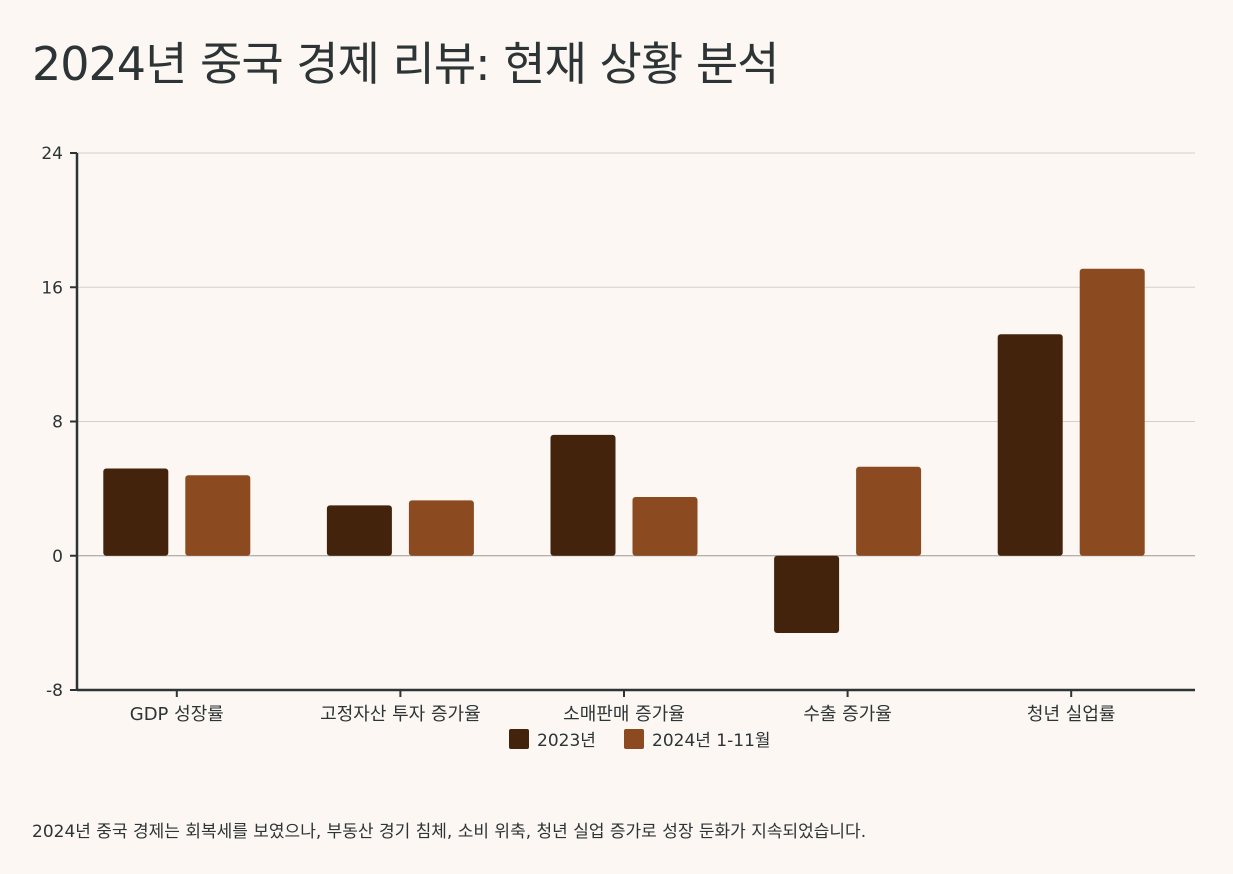 The height and width of the screenshot is (874, 1233). What do you see at coordinates (847, 714) in the screenshot?
I see `x-tick-label: 수출 증가율` at bounding box center [847, 714].